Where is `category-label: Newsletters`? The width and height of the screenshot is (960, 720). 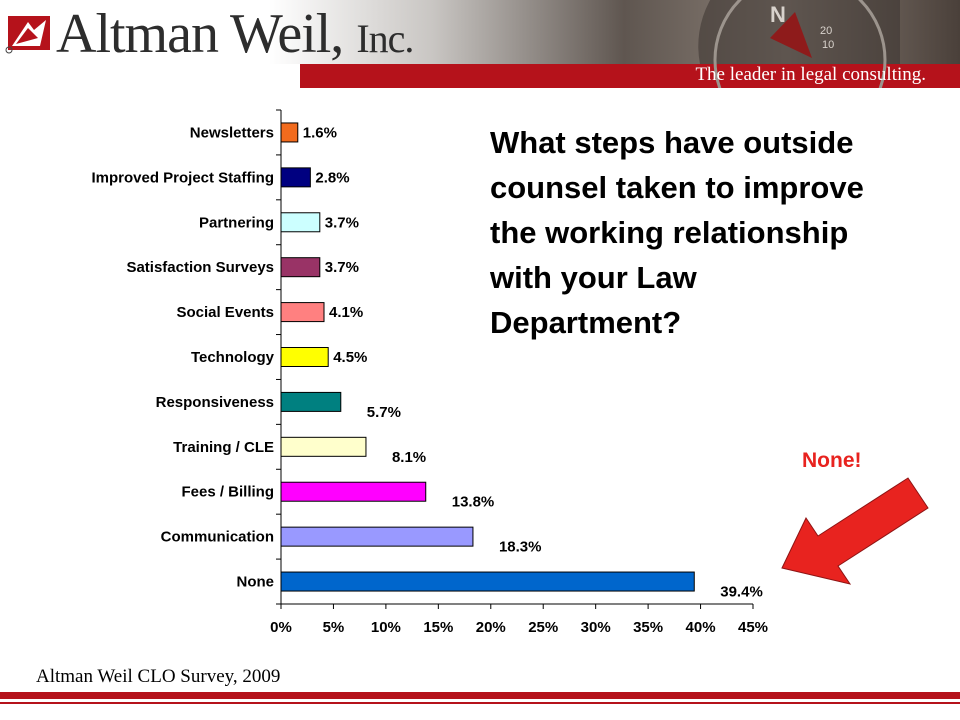
category-label: Newsletters is located at coordinates (232, 132).